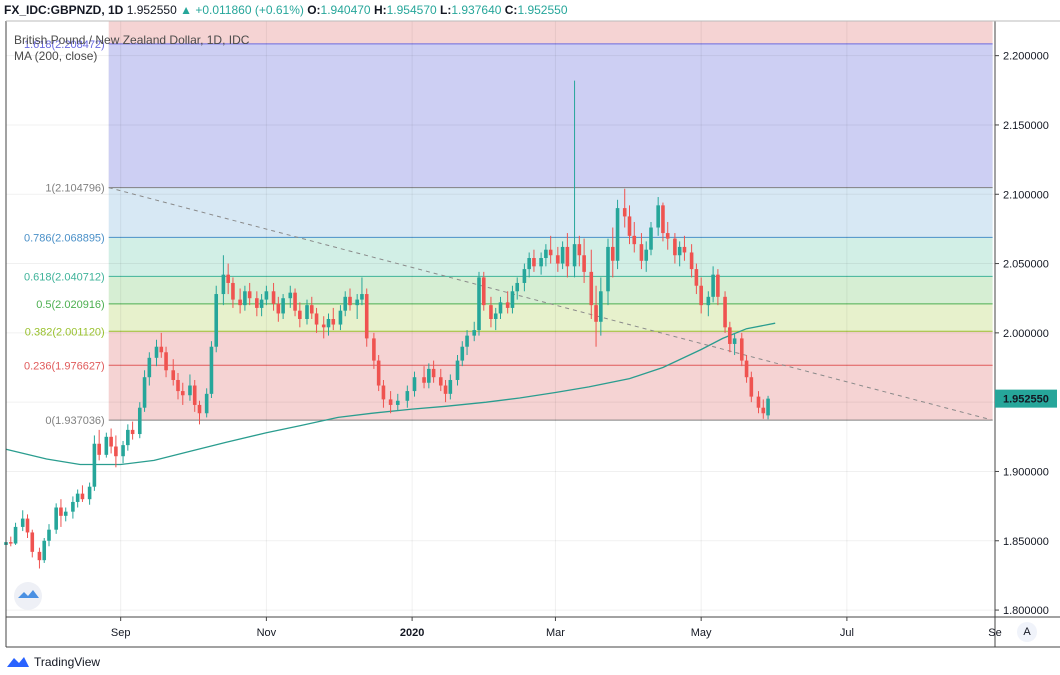  I want to click on footer-brand: TradingView, so click(53, 662).